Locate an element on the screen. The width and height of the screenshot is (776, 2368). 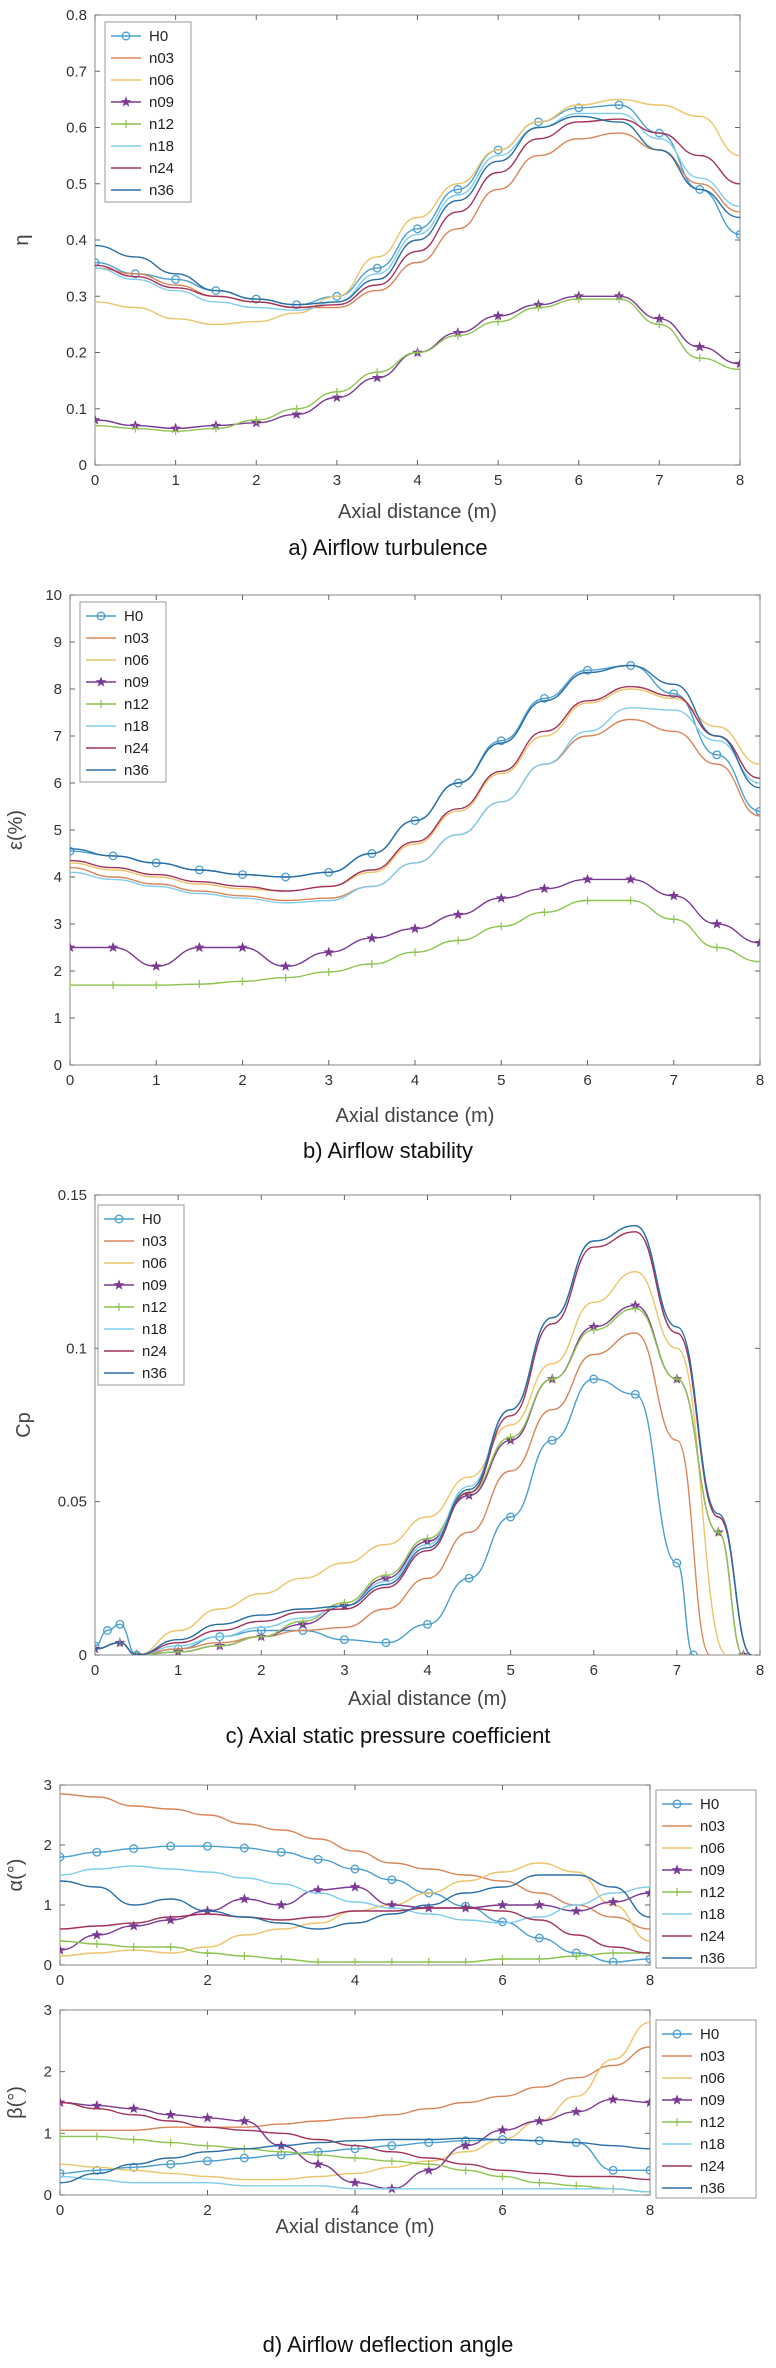
series-n36 is located at coordinates (355, 2160).